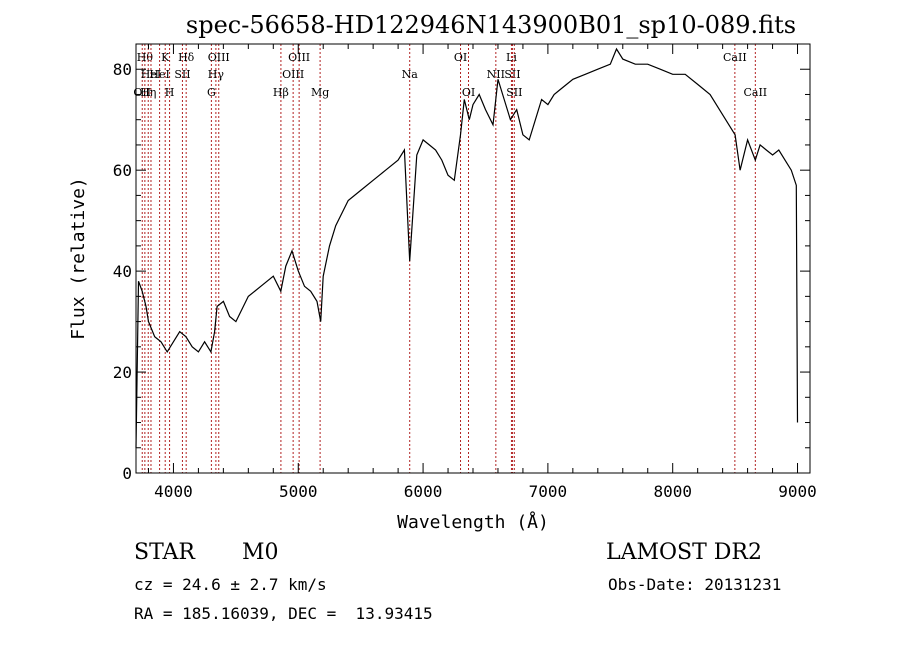 The width and height of the screenshot is (900, 649). Describe the element at coordinates (260, 552) in the screenshot. I see `object-subclass: M0` at that location.